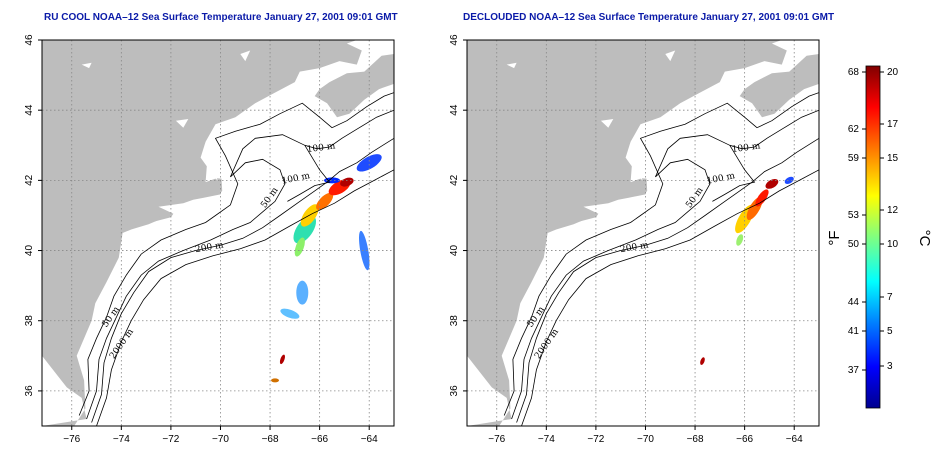  I want to click on colorbar-f-label: 41, so click(854, 331).